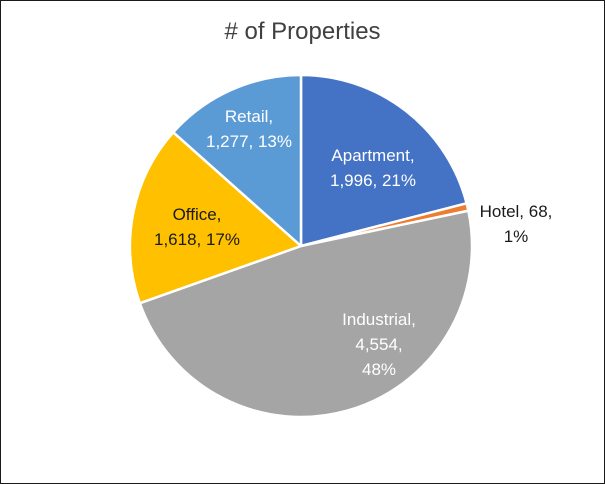 This screenshot has height=484, width=605. I want to click on chart-title: # of Properties, so click(302, 31).